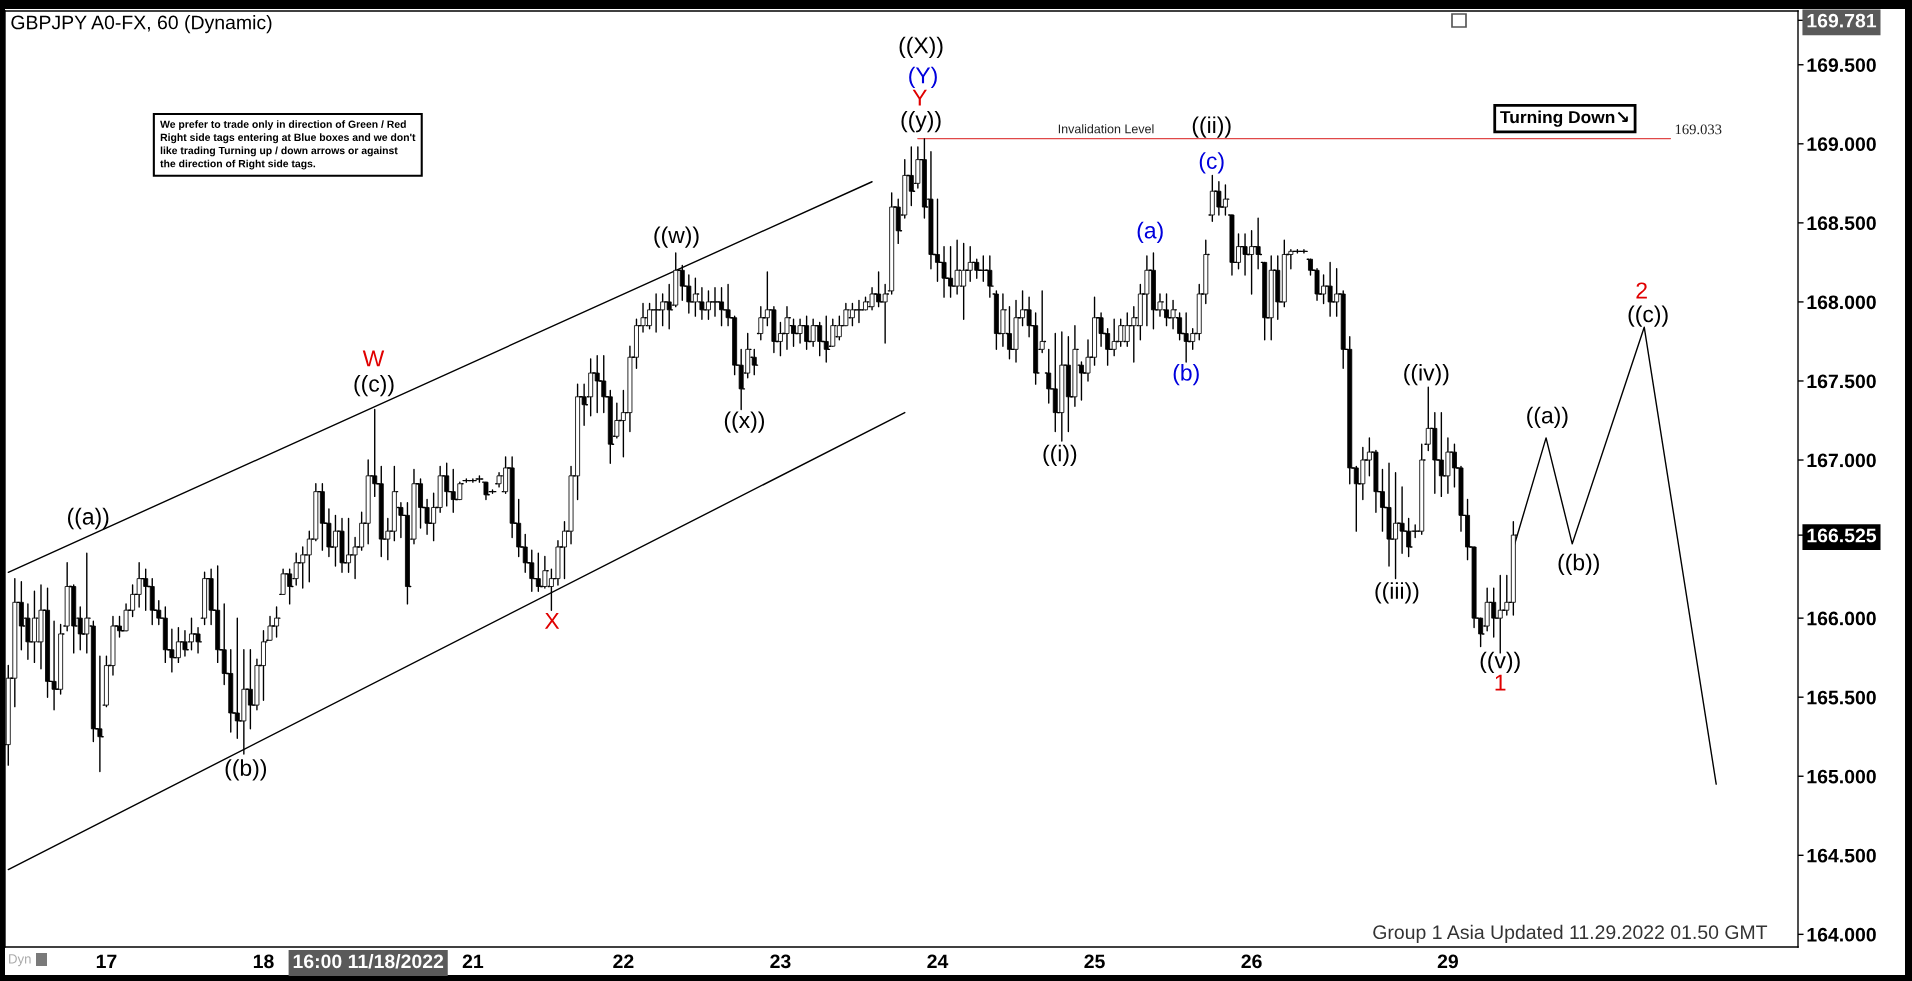 The height and width of the screenshot is (981, 1912). I want to click on annotation: (c), so click(1211, 163).